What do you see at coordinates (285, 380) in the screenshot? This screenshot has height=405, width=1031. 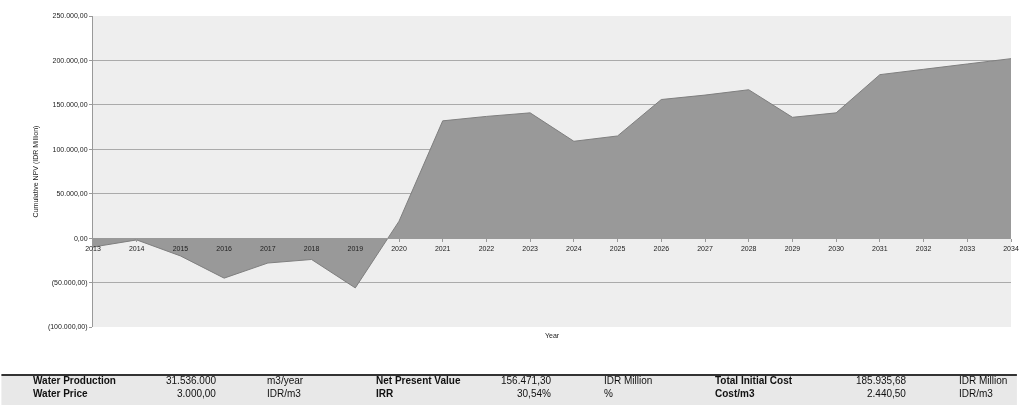 I see `text: m3/year` at bounding box center [285, 380].